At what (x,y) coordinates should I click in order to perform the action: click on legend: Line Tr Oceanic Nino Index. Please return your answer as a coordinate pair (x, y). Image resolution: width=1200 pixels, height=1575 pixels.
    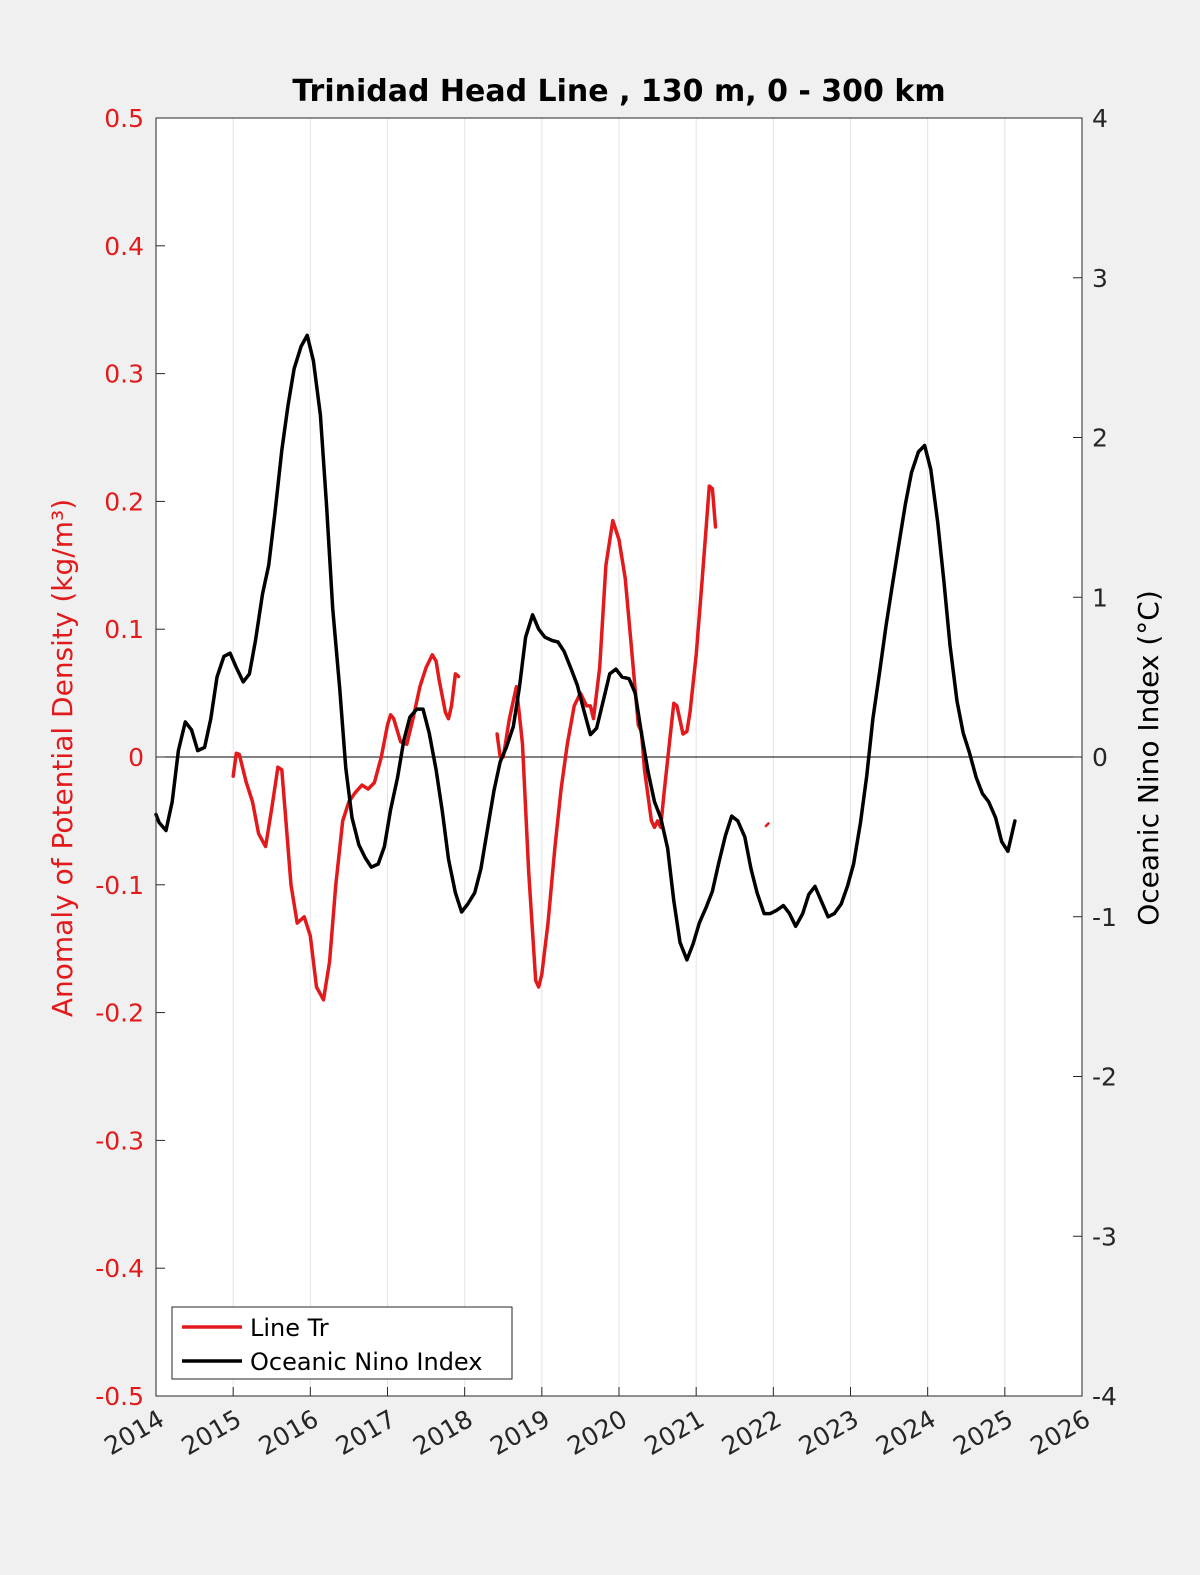
    Looking at the image, I should click on (342, 1343).